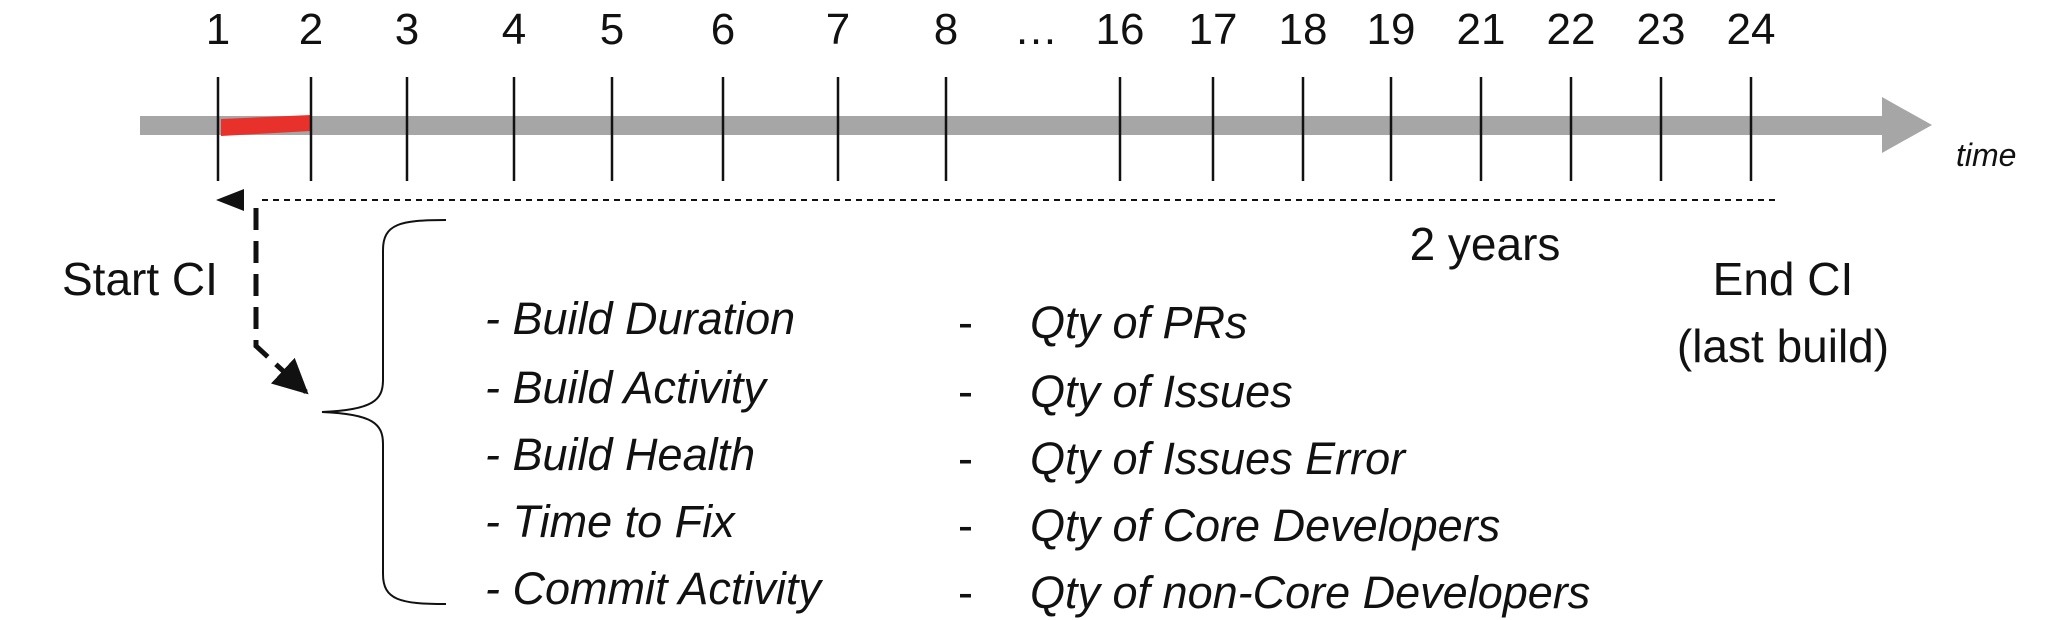 The height and width of the screenshot is (620, 2066). Describe the element at coordinates (1139, 322) in the screenshot. I see `metric-item: Qty of PRs` at that location.